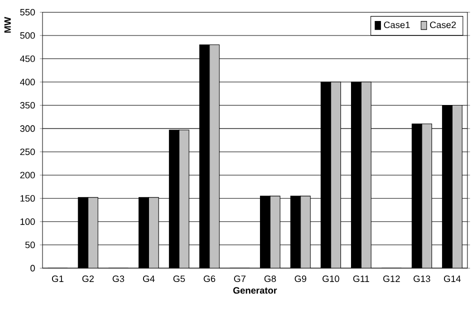 The image size is (474, 312). Describe the element at coordinates (27, 128) in the screenshot. I see `y-tick-label: 300` at that location.